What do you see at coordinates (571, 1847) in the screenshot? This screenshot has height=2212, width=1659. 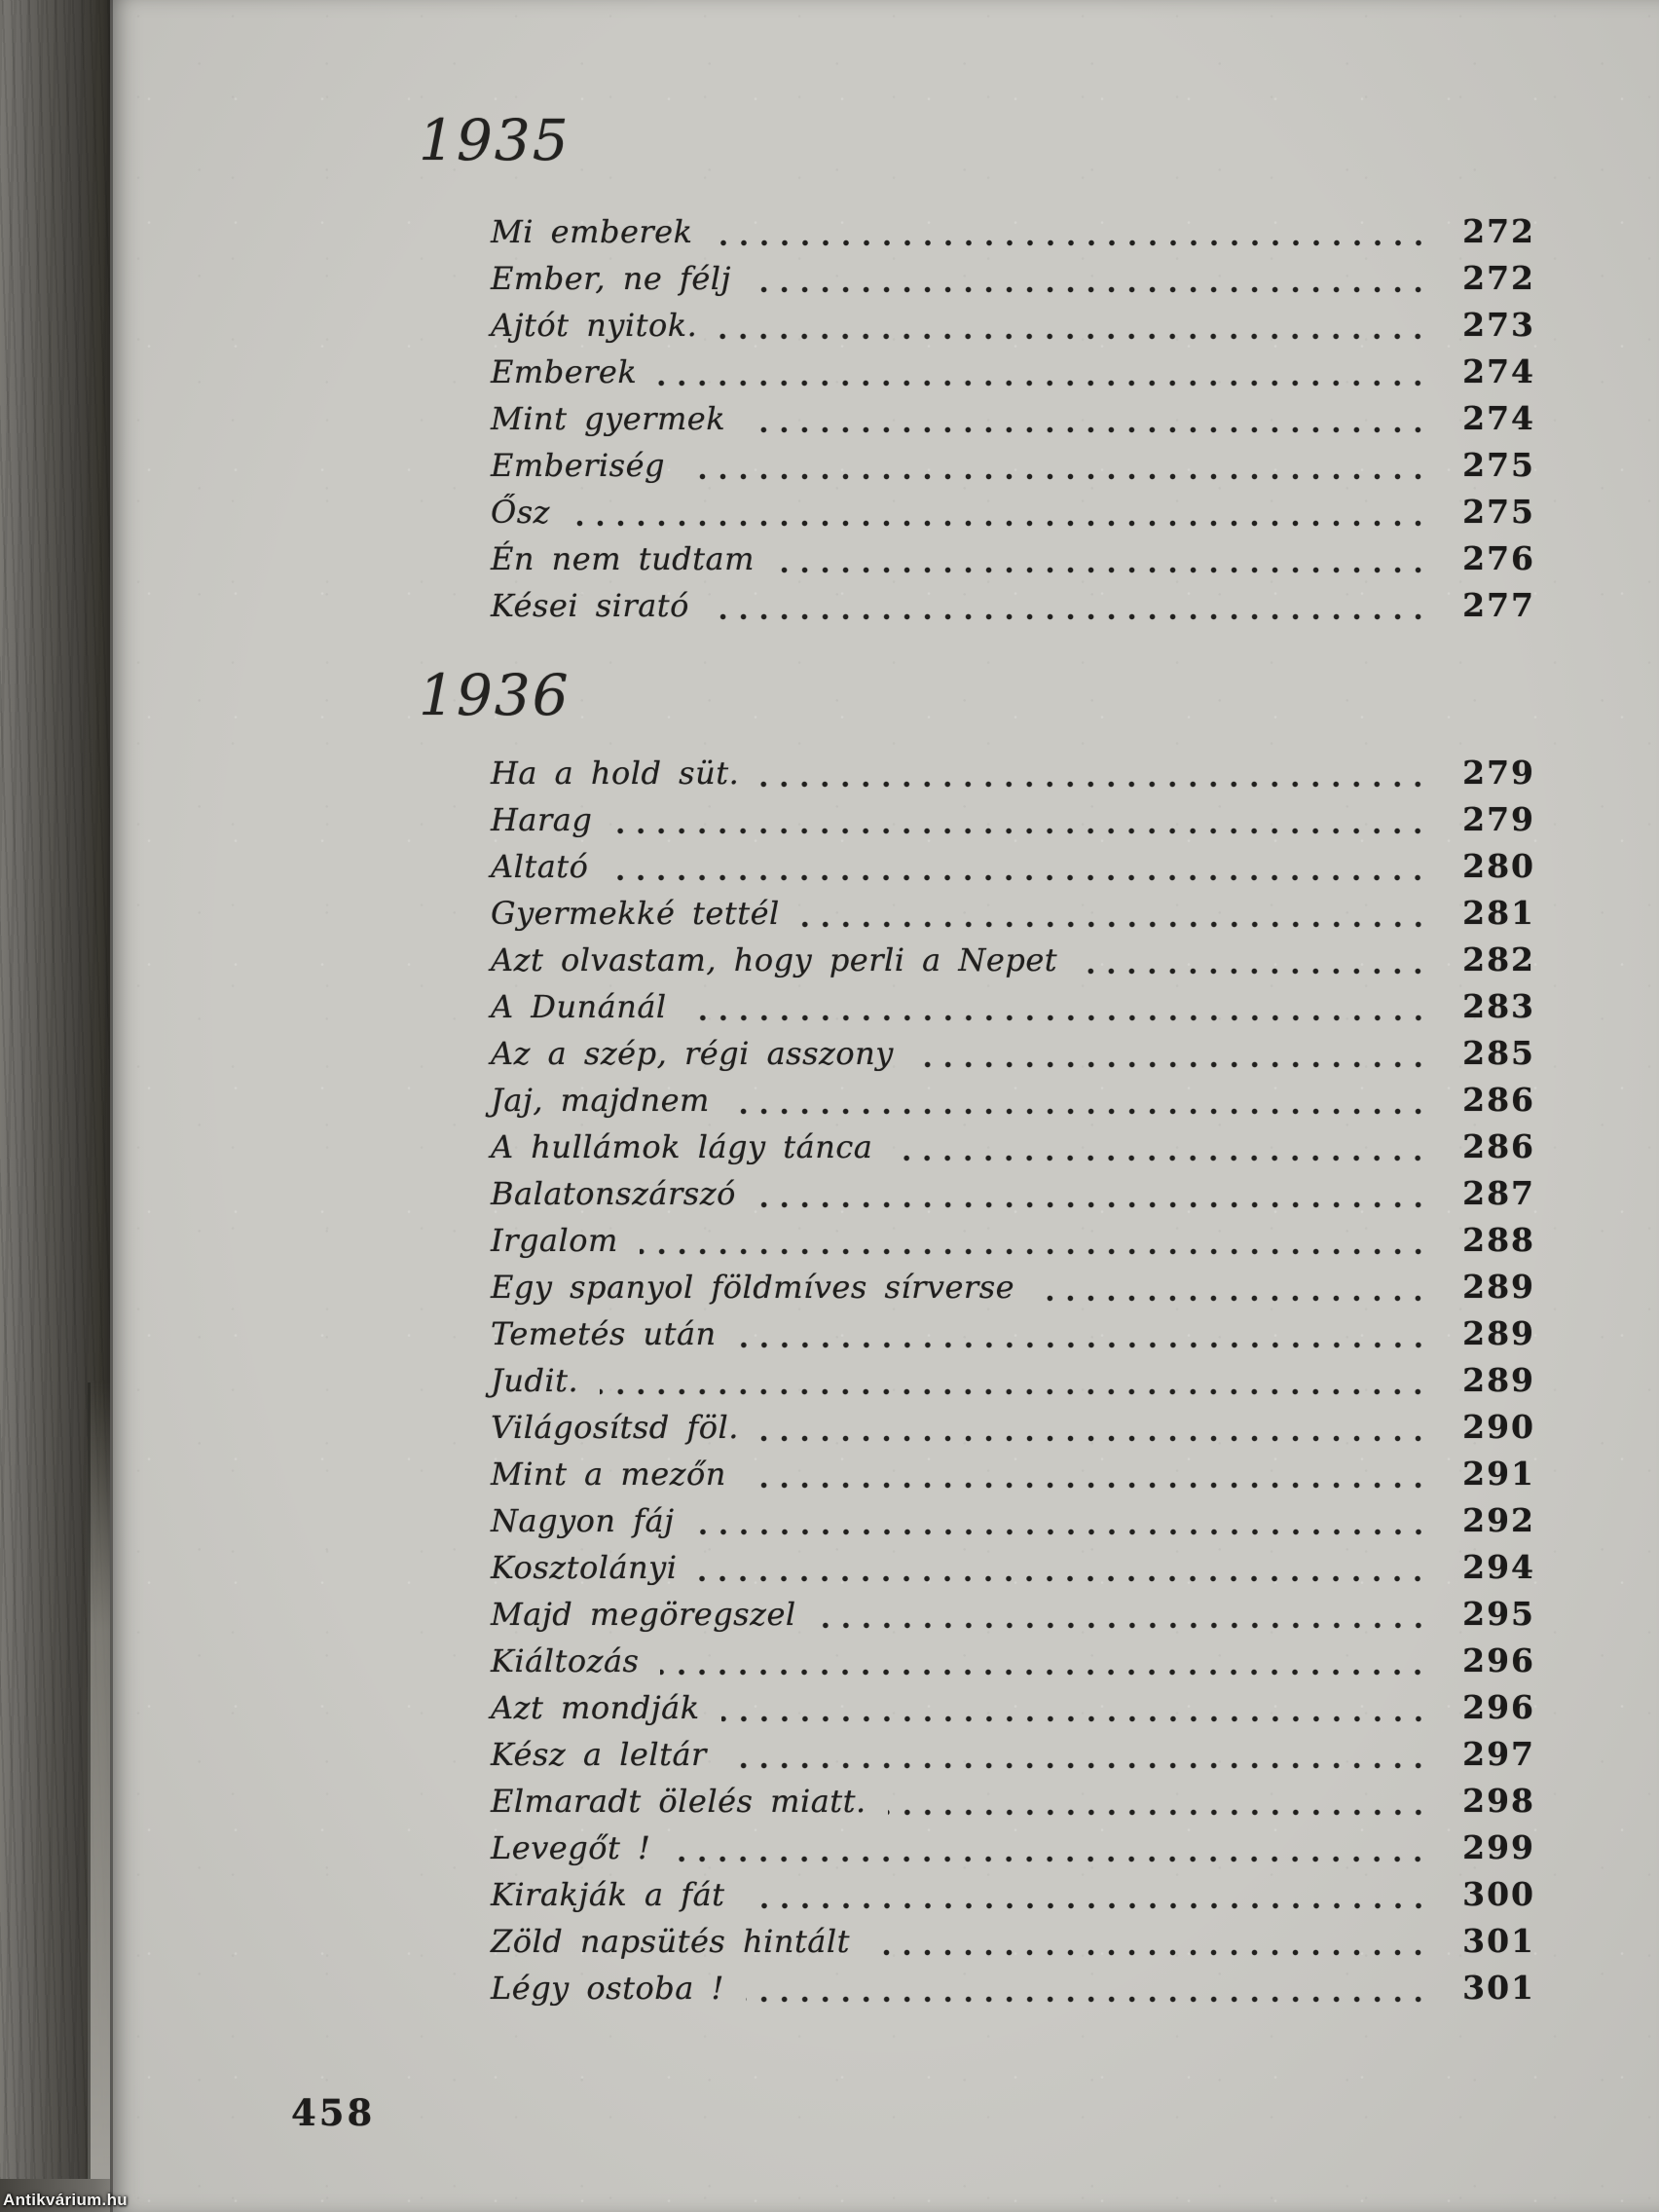 I see `poem-title: Levegőt !` at bounding box center [571, 1847].